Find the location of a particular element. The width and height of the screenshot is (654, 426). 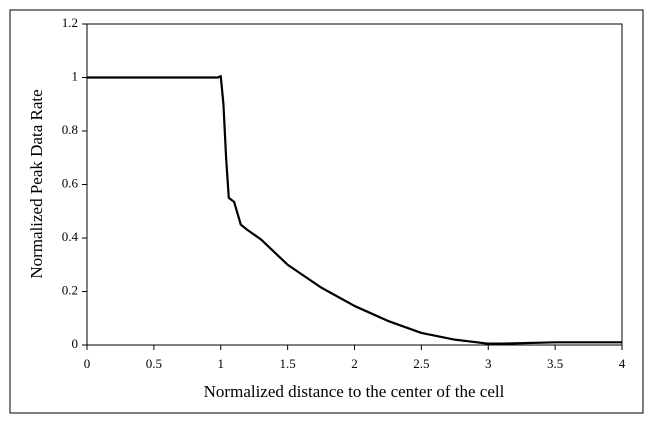

x-tick-label: 3 is located at coordinates (488, 363).